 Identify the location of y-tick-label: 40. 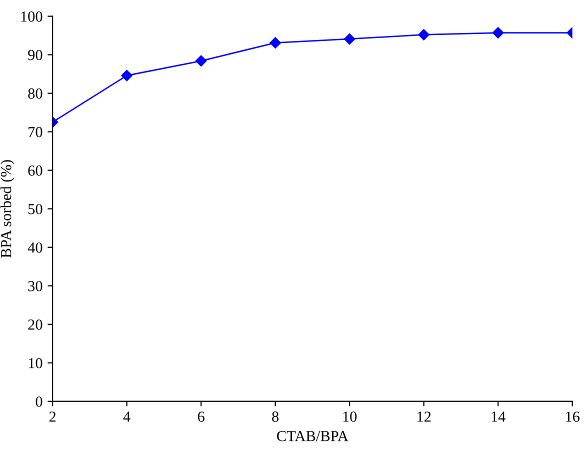
(35, 247).